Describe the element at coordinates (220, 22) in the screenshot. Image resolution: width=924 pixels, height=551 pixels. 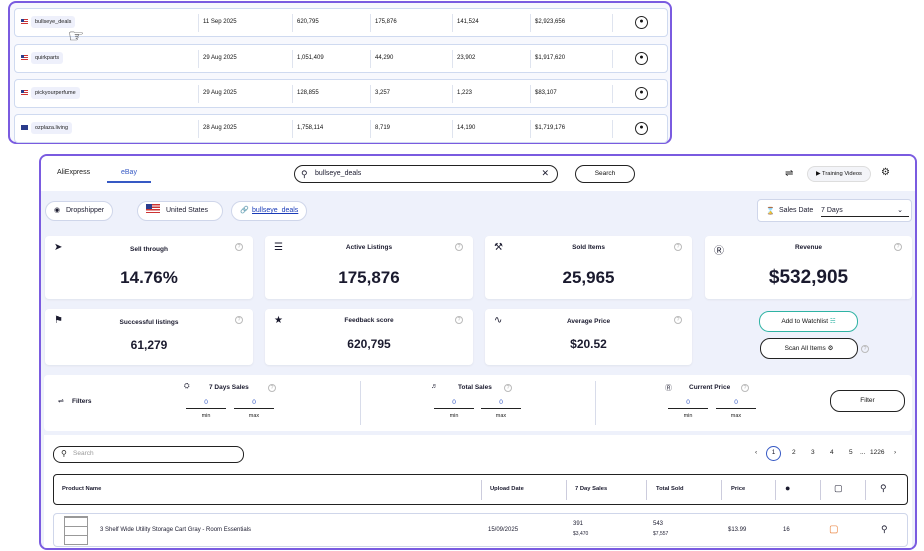
I see `seller-date: 11 Sep 2025` at that location.